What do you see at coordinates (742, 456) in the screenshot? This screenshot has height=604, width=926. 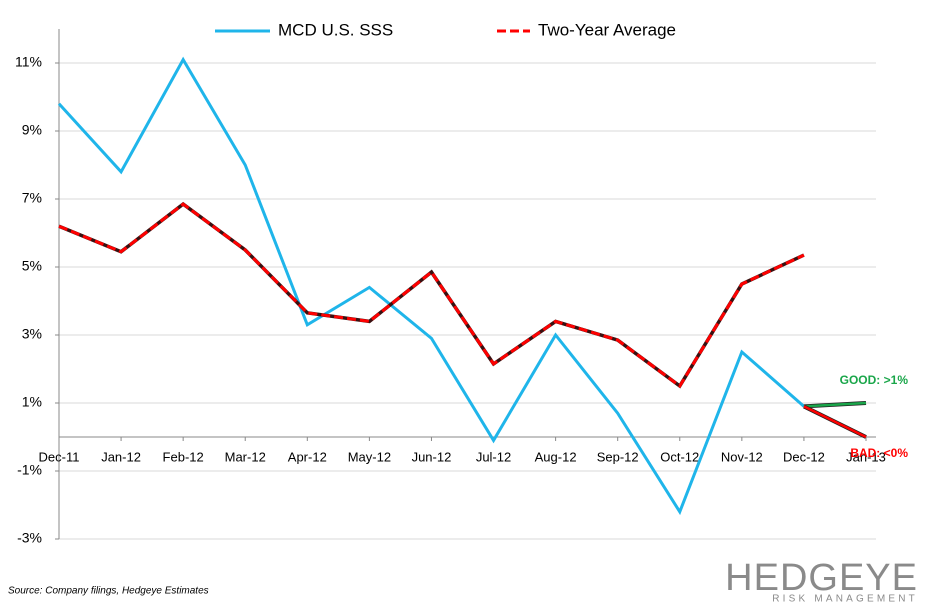 I see `x-tick-label: Nov-12` at bounding box center [742, 456].